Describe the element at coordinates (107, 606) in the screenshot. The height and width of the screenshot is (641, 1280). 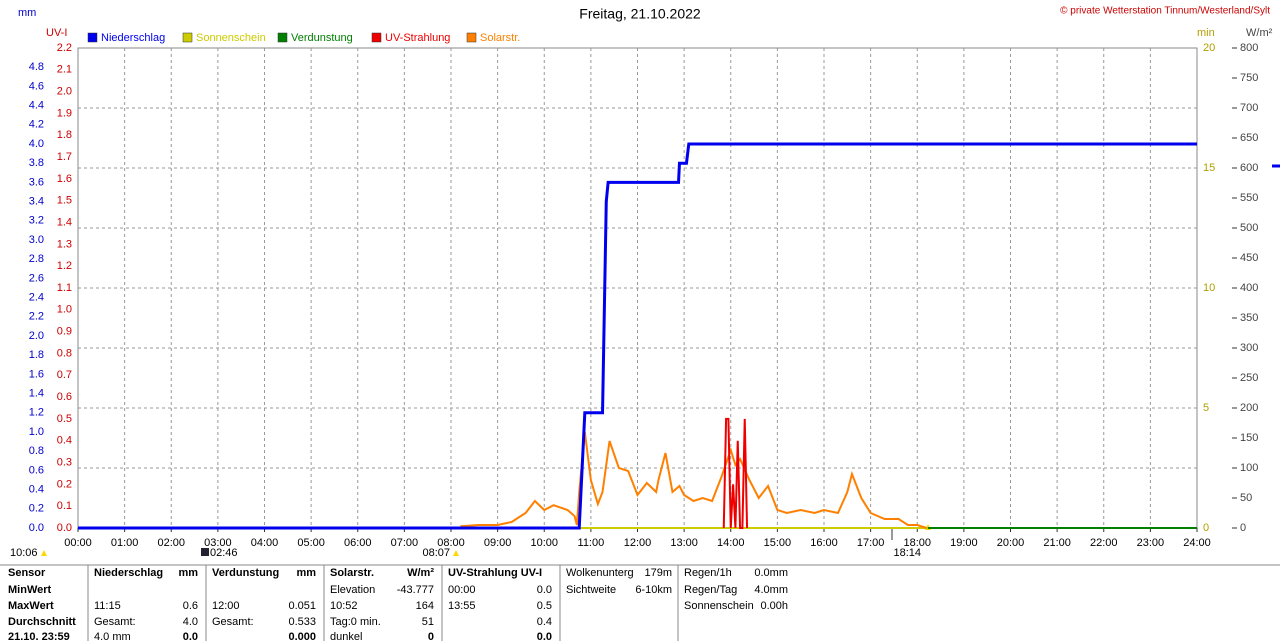
I see `cell-label: 11:15` at that location.